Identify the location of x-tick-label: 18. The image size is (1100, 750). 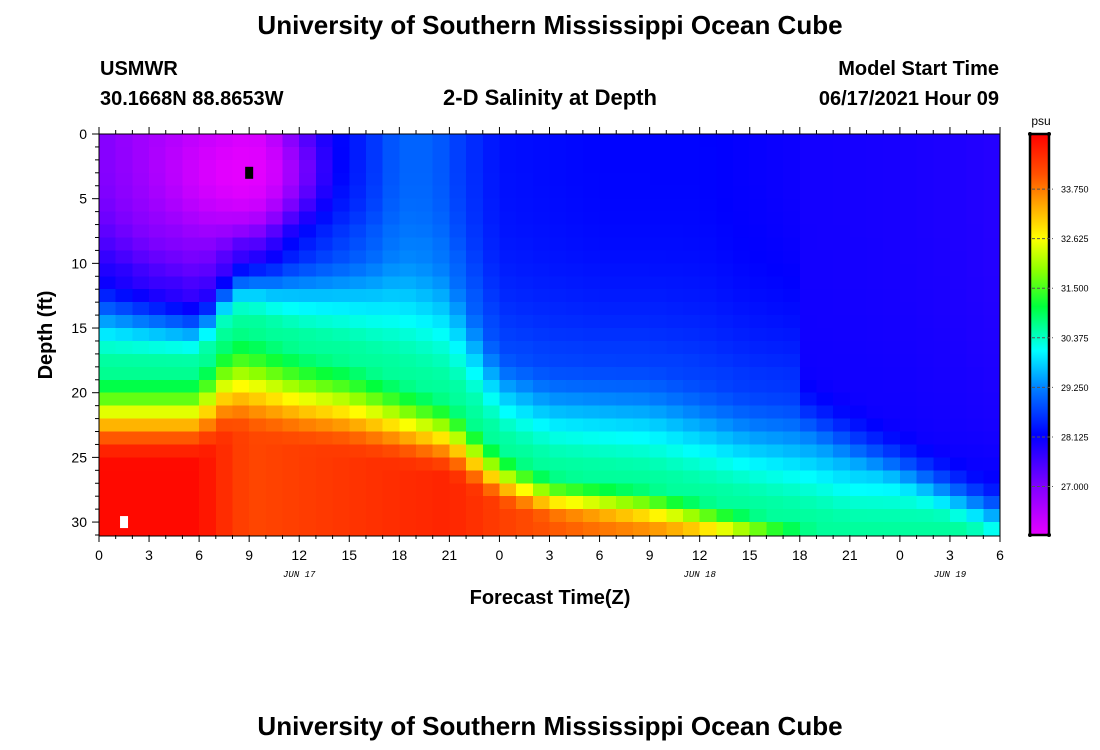
(800, 555).